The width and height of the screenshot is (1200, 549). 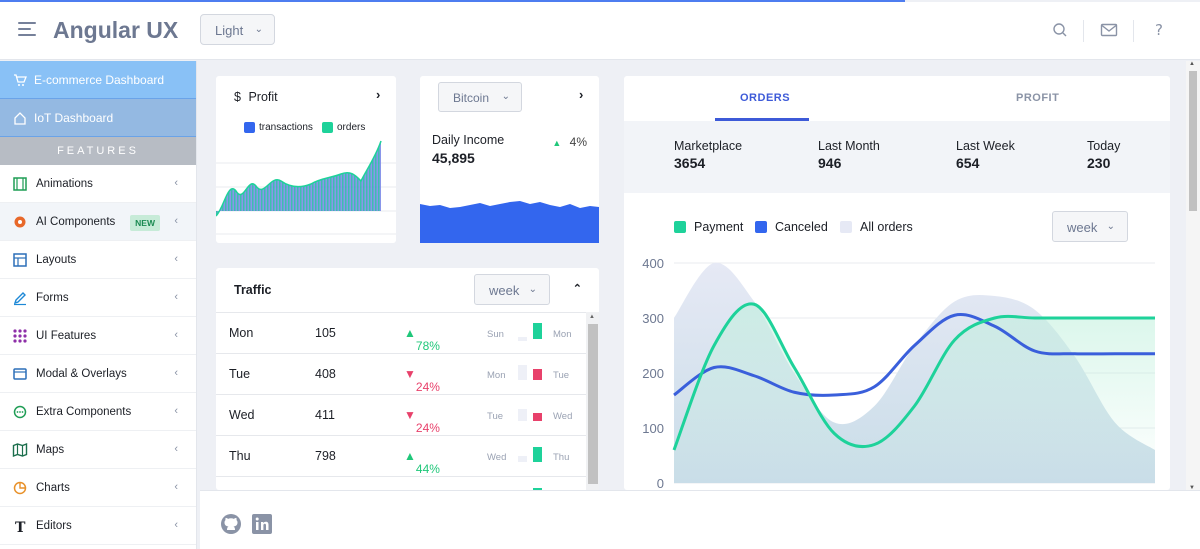 What do you see at coordinates (98, 298) in the screenshot?
I see `sidebar-item-forms: Forms ‹` at bounding box center [98, 298].